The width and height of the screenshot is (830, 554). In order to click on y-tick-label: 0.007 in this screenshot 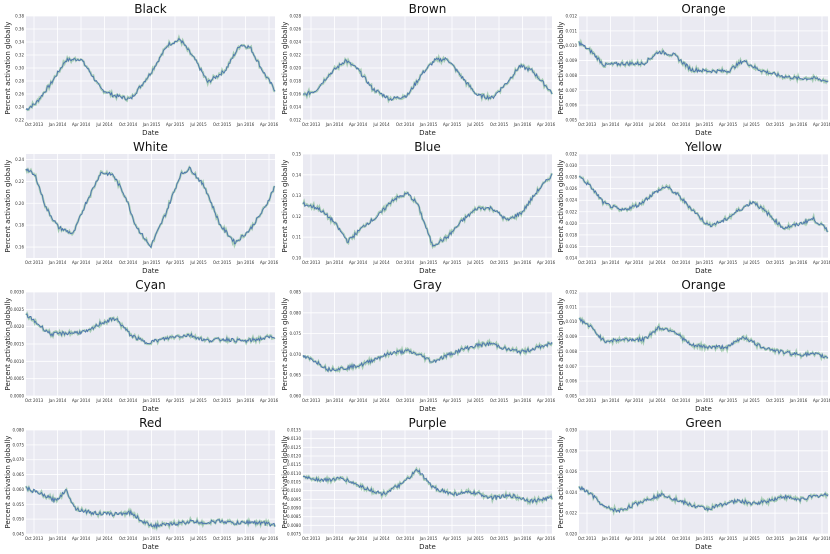, I will do `click(572, 90)`.